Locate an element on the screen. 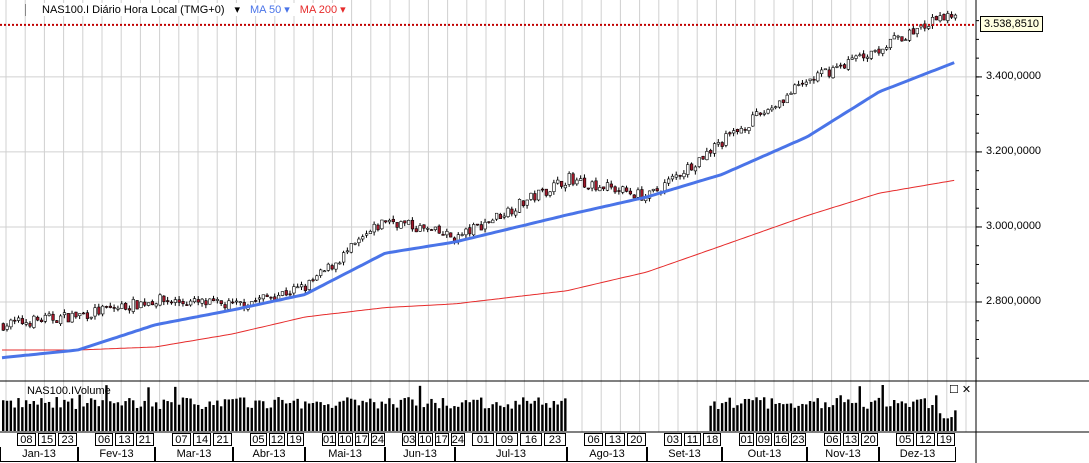 This screenshot has width=1089, height=463. week-label: 23 is located at coordinates (555, 439).